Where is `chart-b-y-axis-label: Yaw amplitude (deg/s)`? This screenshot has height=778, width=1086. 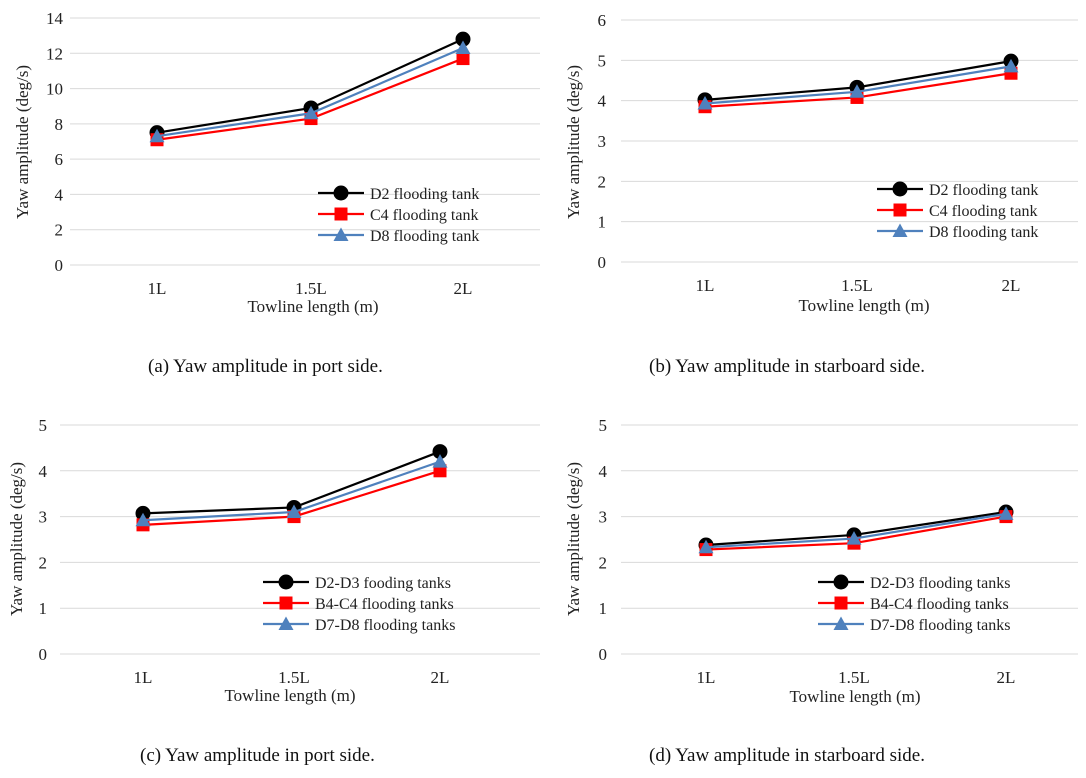 chart-b-y-axis-label: Yaw amplitude (deg/s) is located at coordinates (573, 142).